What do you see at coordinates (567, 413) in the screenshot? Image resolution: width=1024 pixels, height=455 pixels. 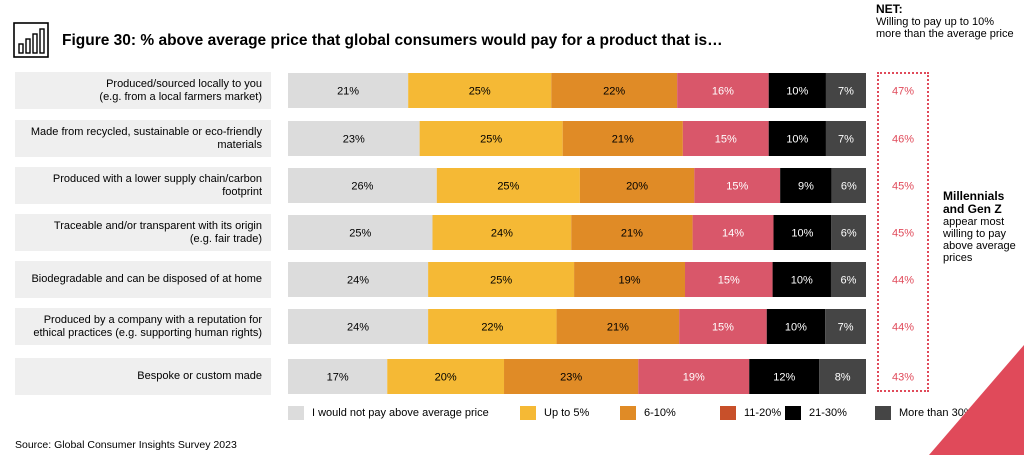 I see `legend-label: Up to 5%` at bounding box center [567, 413].